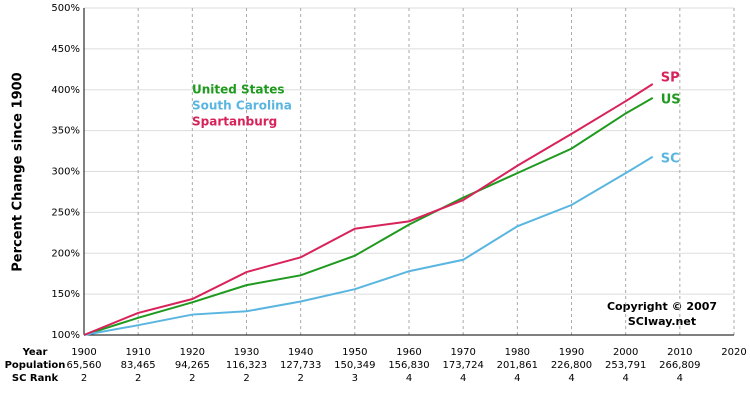 This screenshot has height=400, width=750. What do you see at coordinates (462, 365) in the screenshot?
I see `population: 173,724` at bounding box center [462, 365].